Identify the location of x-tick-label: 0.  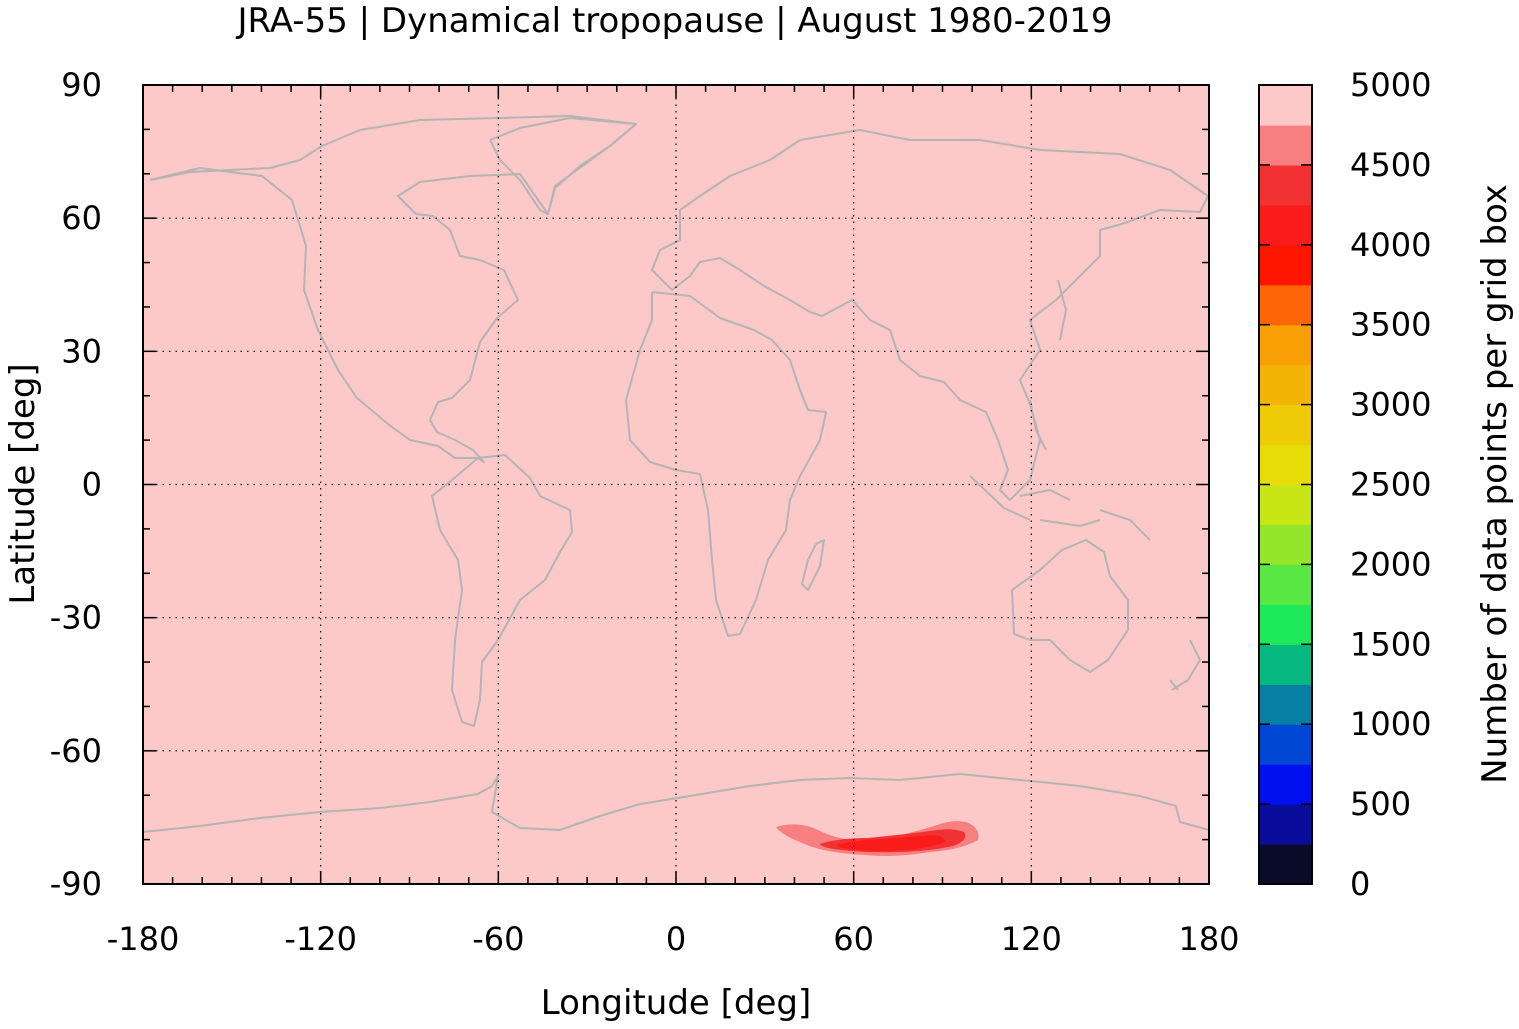
(676, 939).